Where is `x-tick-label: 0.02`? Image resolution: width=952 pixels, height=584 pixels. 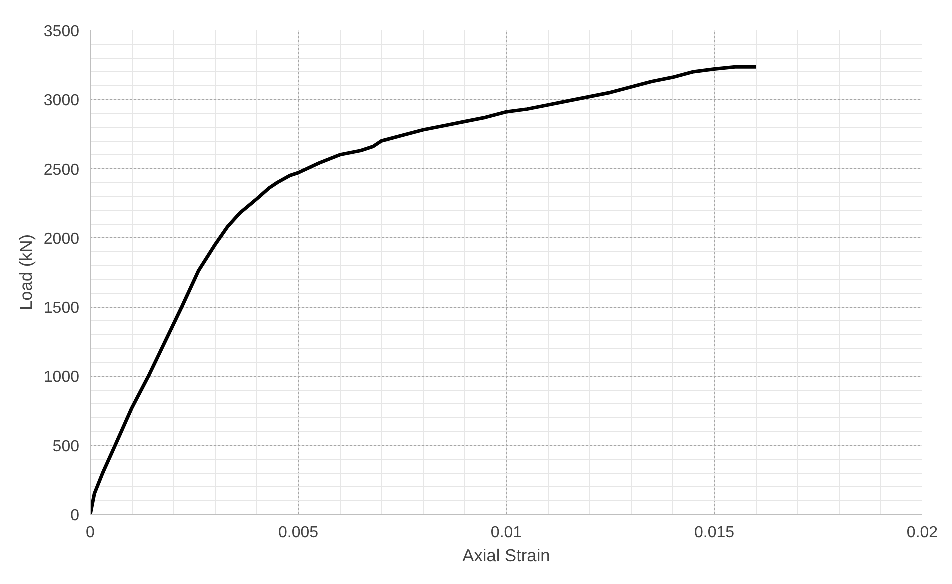
x-tick-label: 0.02 is located at coordinates (922, 533).